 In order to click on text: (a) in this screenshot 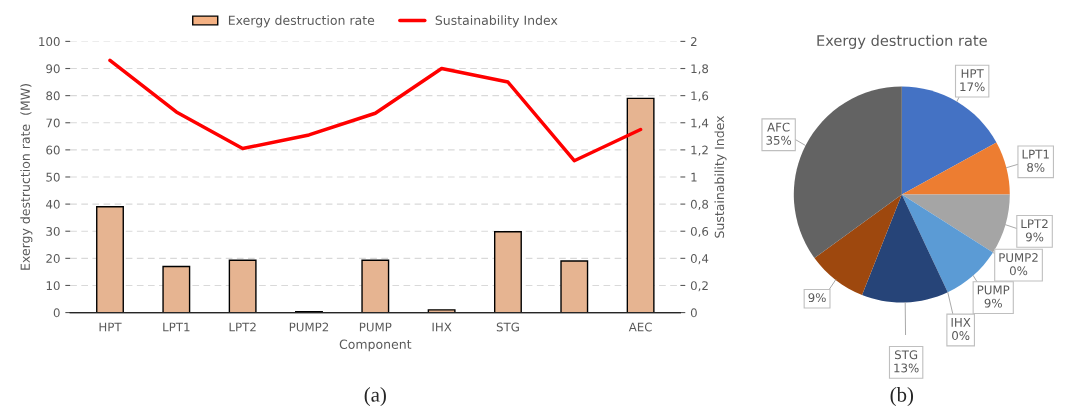, I will do `click(375, 397)`.